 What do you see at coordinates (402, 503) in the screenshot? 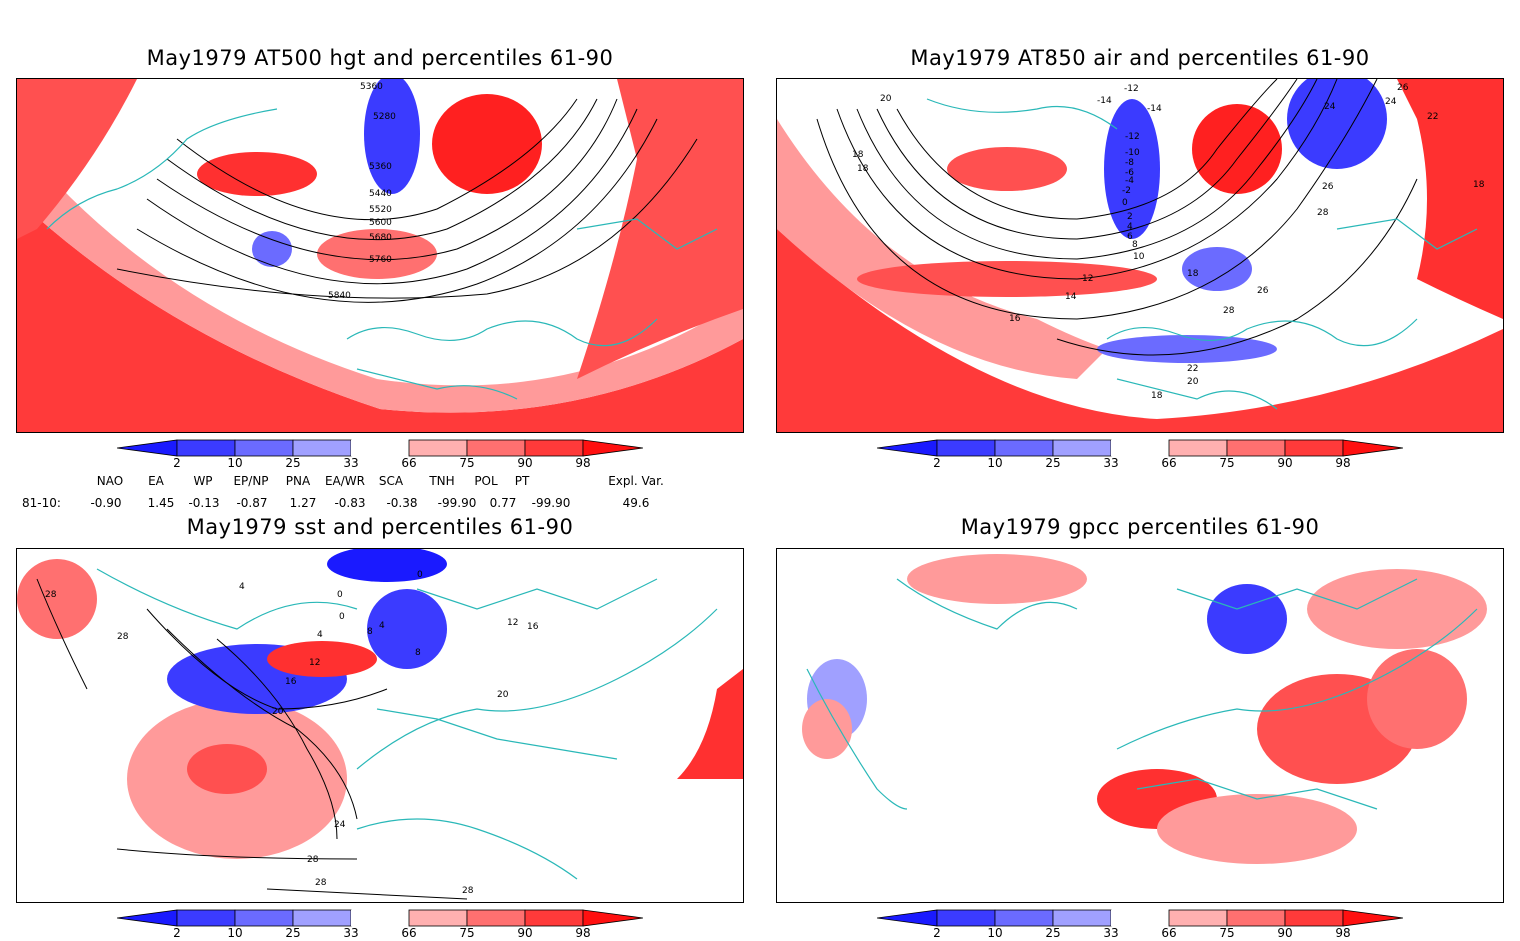
I see `index-value: -0.38` at bounding box center [402, 503].